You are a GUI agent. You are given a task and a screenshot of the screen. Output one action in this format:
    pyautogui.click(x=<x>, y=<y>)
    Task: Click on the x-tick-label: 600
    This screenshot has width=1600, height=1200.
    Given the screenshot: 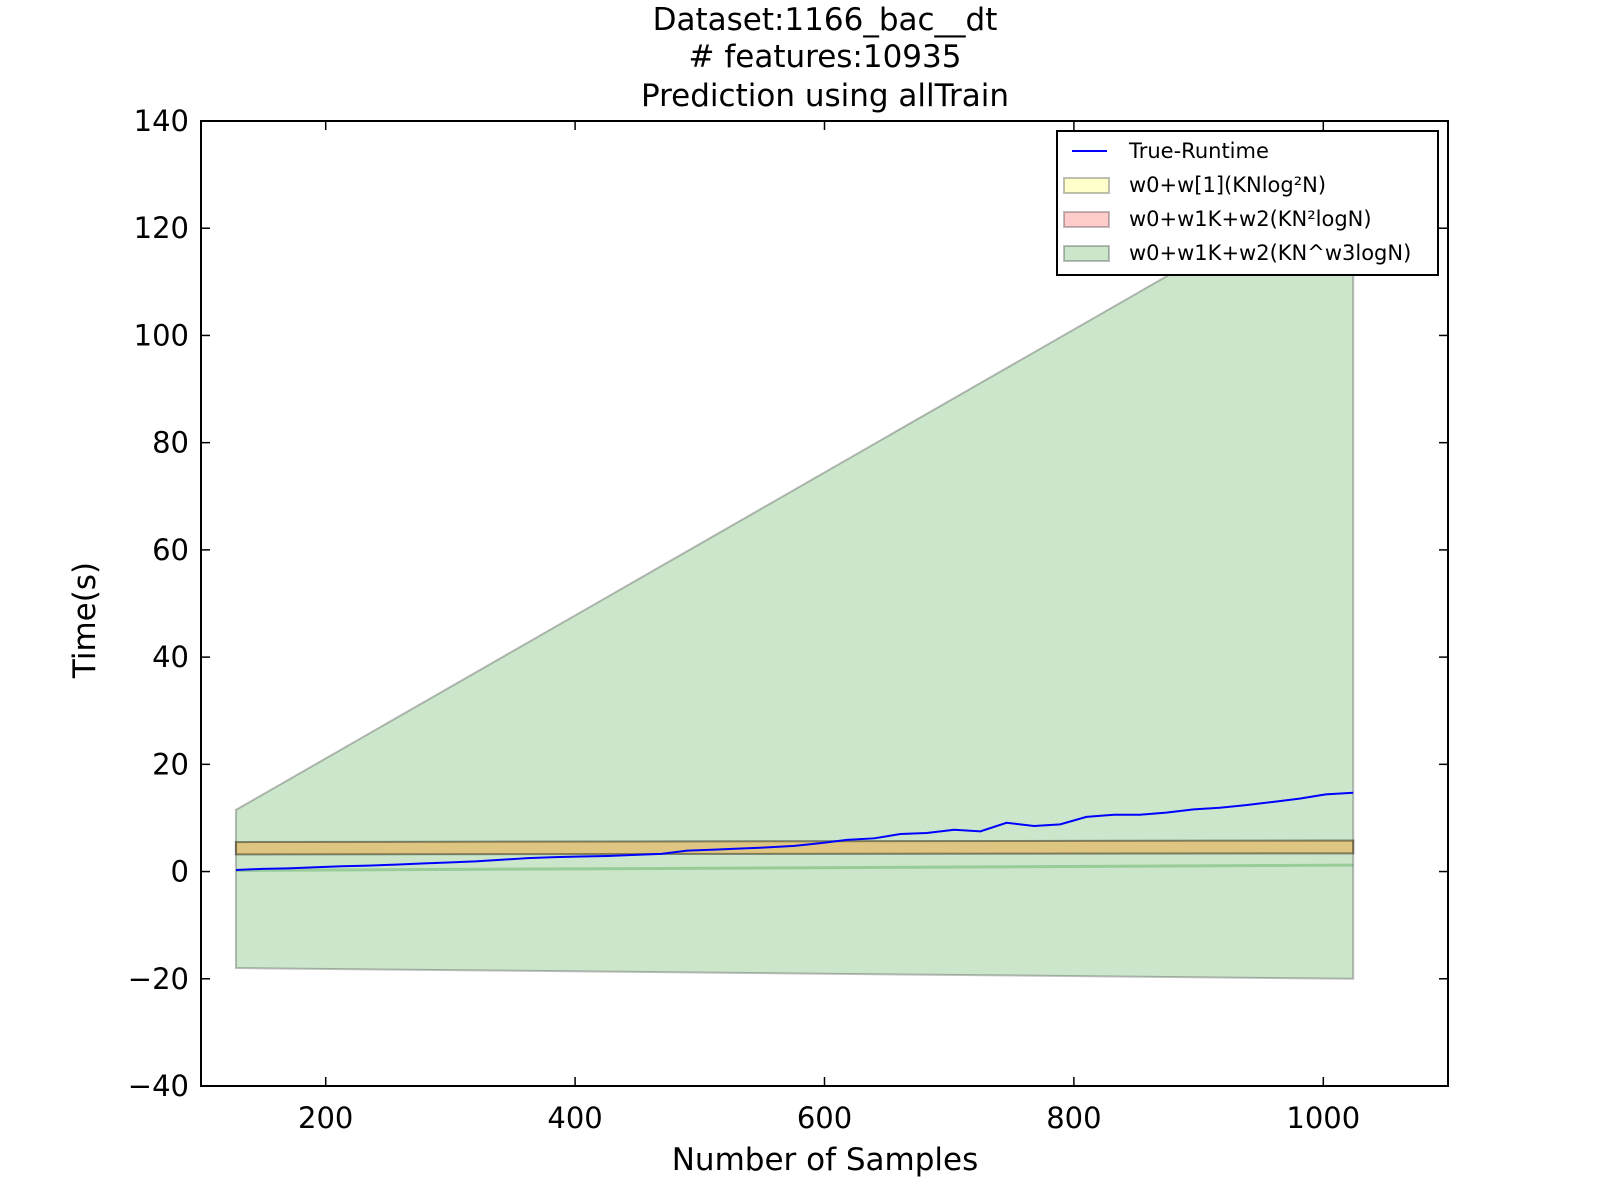 What is the action you would take?
    pyautogui.click(x=824, y=1118)
    